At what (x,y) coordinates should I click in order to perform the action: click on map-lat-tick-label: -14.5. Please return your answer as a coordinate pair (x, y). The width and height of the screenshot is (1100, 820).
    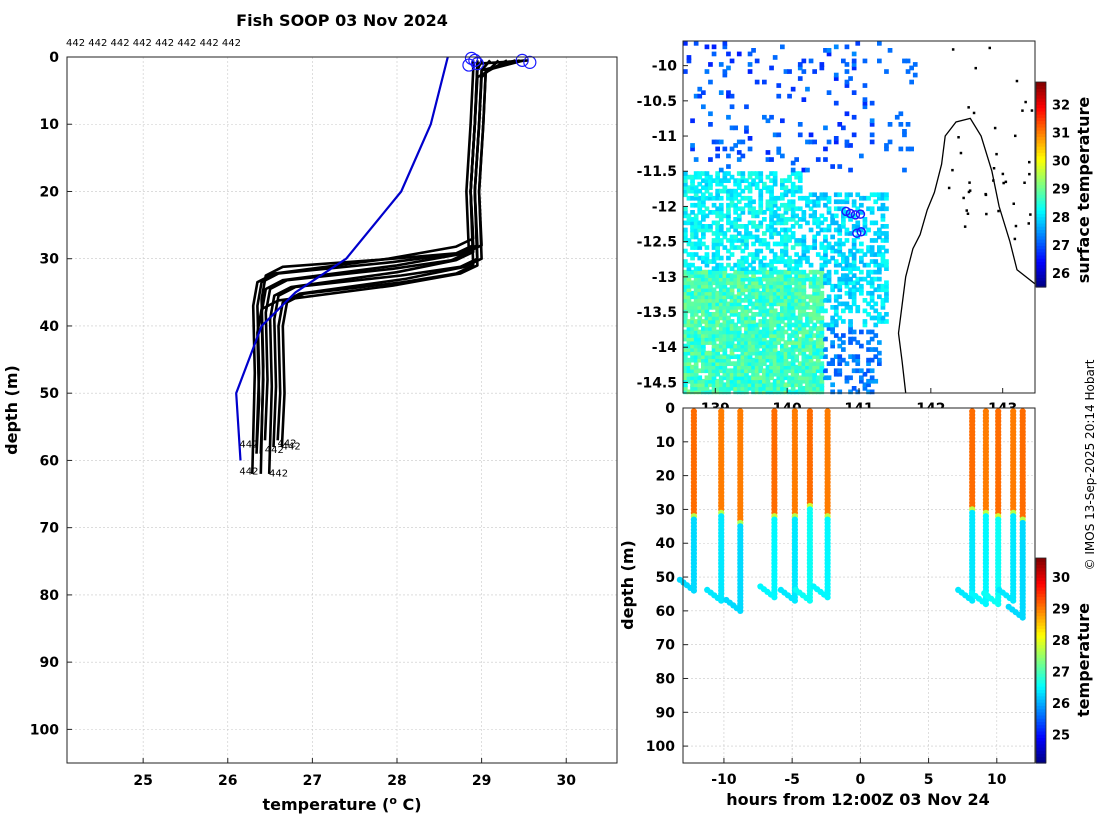
    Looking at the image, I should click on (657, 383).